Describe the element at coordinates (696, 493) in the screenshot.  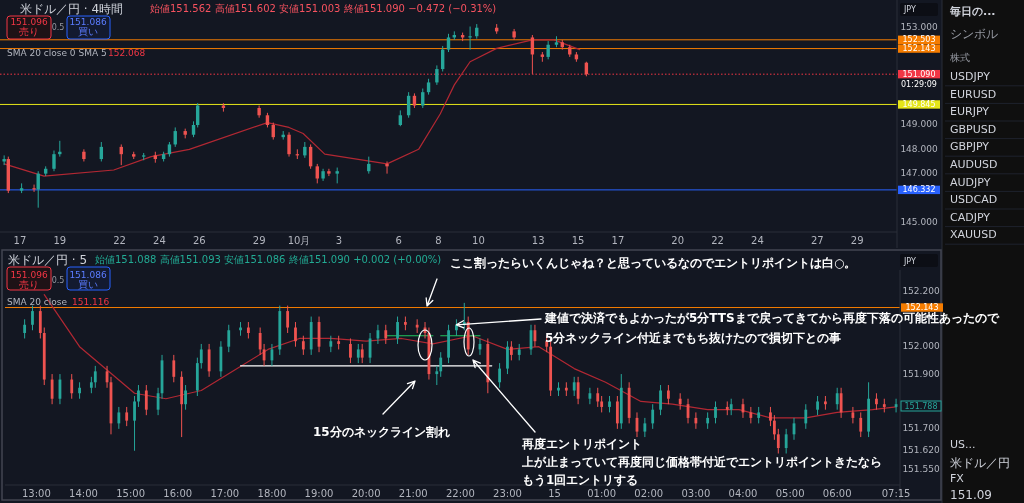
I see `x-tick-label: 03:00` at that location.